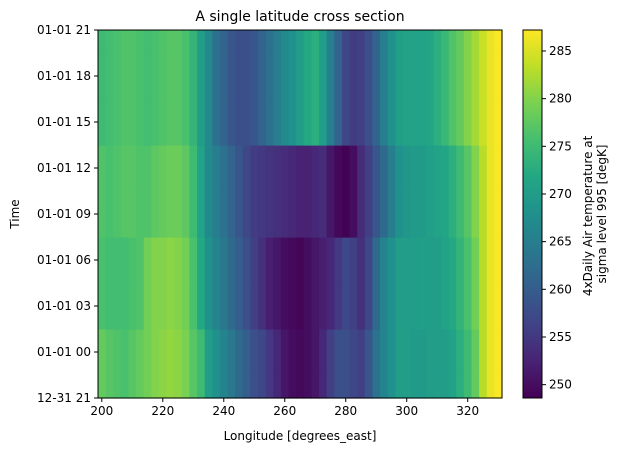  I want to click on colorbar-tick-label: 275, so click(560, 146).